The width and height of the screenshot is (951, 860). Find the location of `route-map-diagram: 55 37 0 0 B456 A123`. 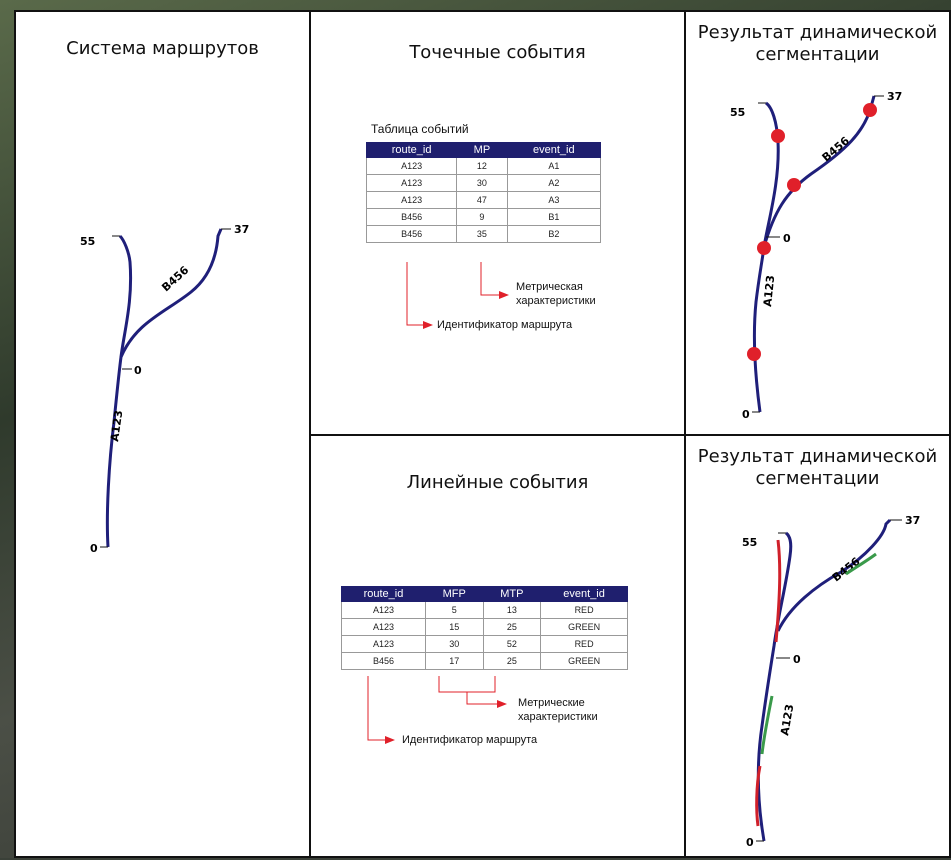

route-map-diagram: 55 37 0 0 B456 A123 is located at coordinates (164, 389).